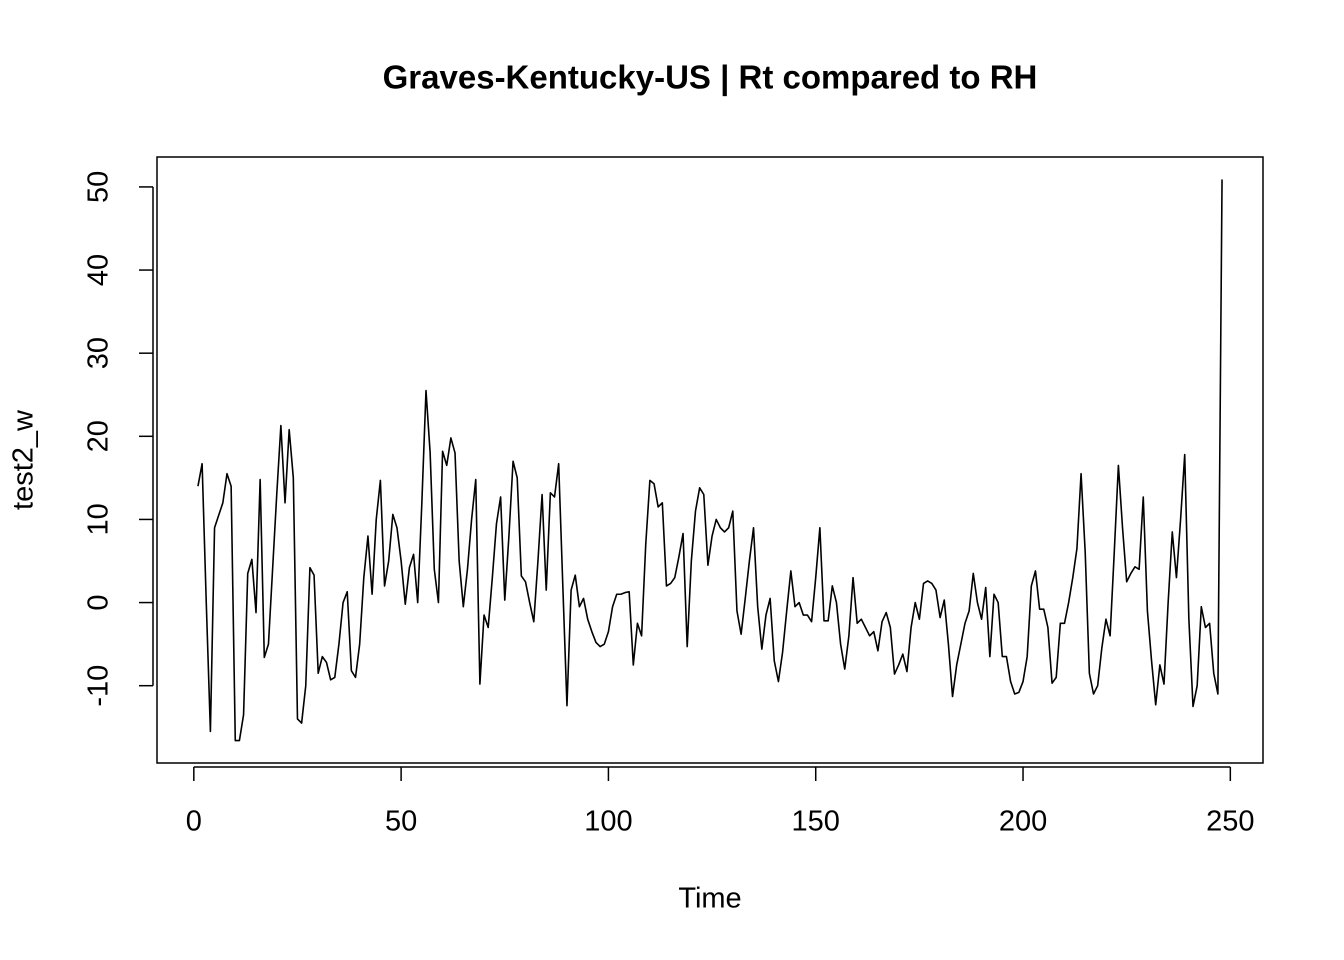 Image resolution: width=1344 pixels, height=960 pixels. What do you see at coordinates (99, 270) in the screenshot?
I see `y-tick-label: 40` at bounding box center [99, 270].